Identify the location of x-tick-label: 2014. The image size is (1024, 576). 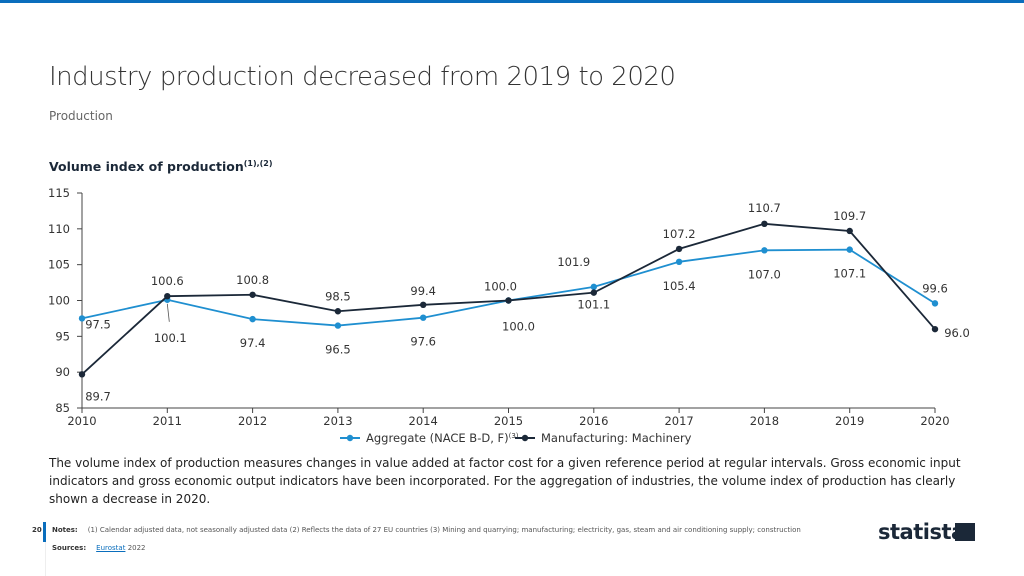
(423, 421).